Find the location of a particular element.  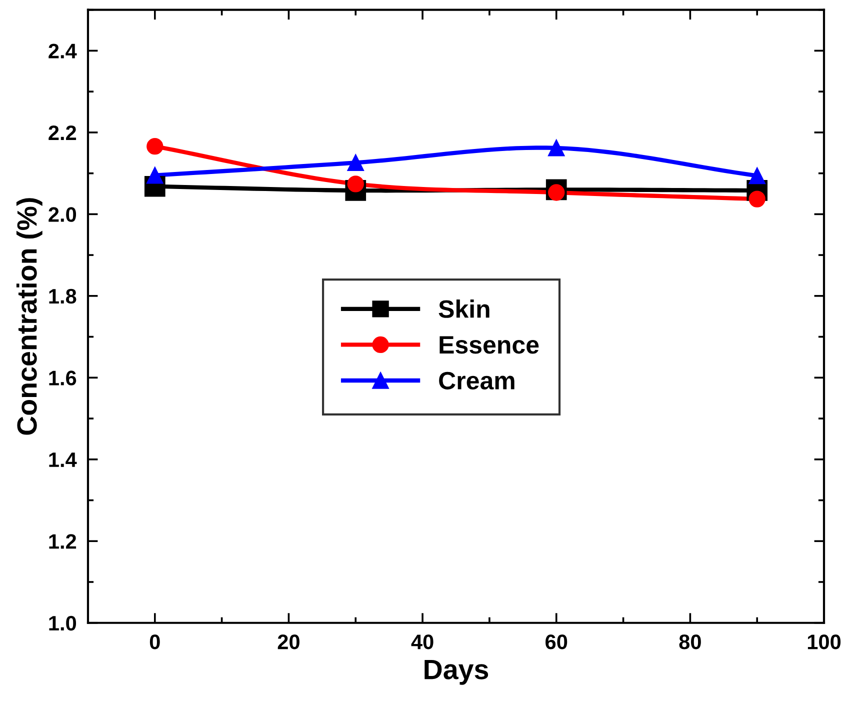

x-tick-label: 40 is located at coordinates (422, 642).